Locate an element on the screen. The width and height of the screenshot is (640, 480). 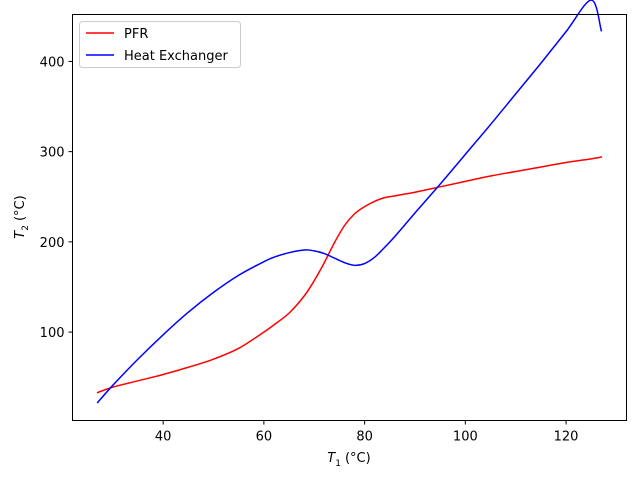
x-tick-label: 100 is located at coordinates (465, 437).